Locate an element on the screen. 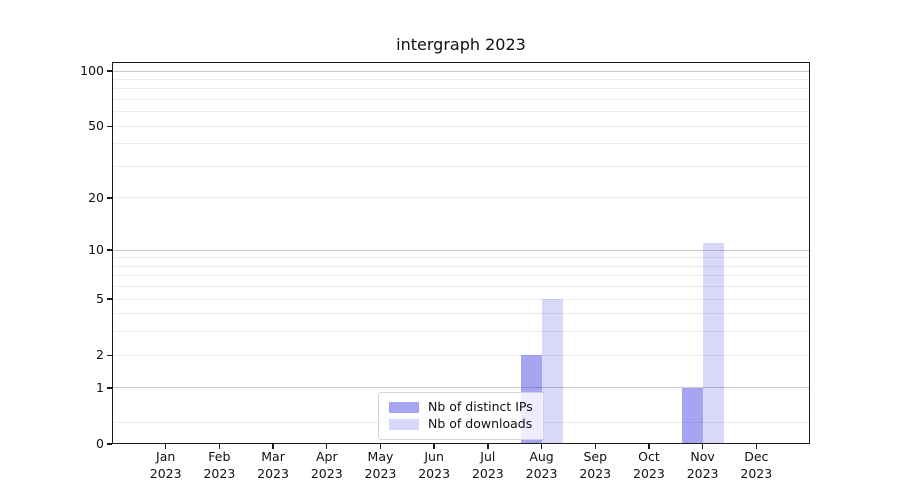  legend-entry-nb-of-downloads: Nb of downloads is located at coordinates (461, 424).